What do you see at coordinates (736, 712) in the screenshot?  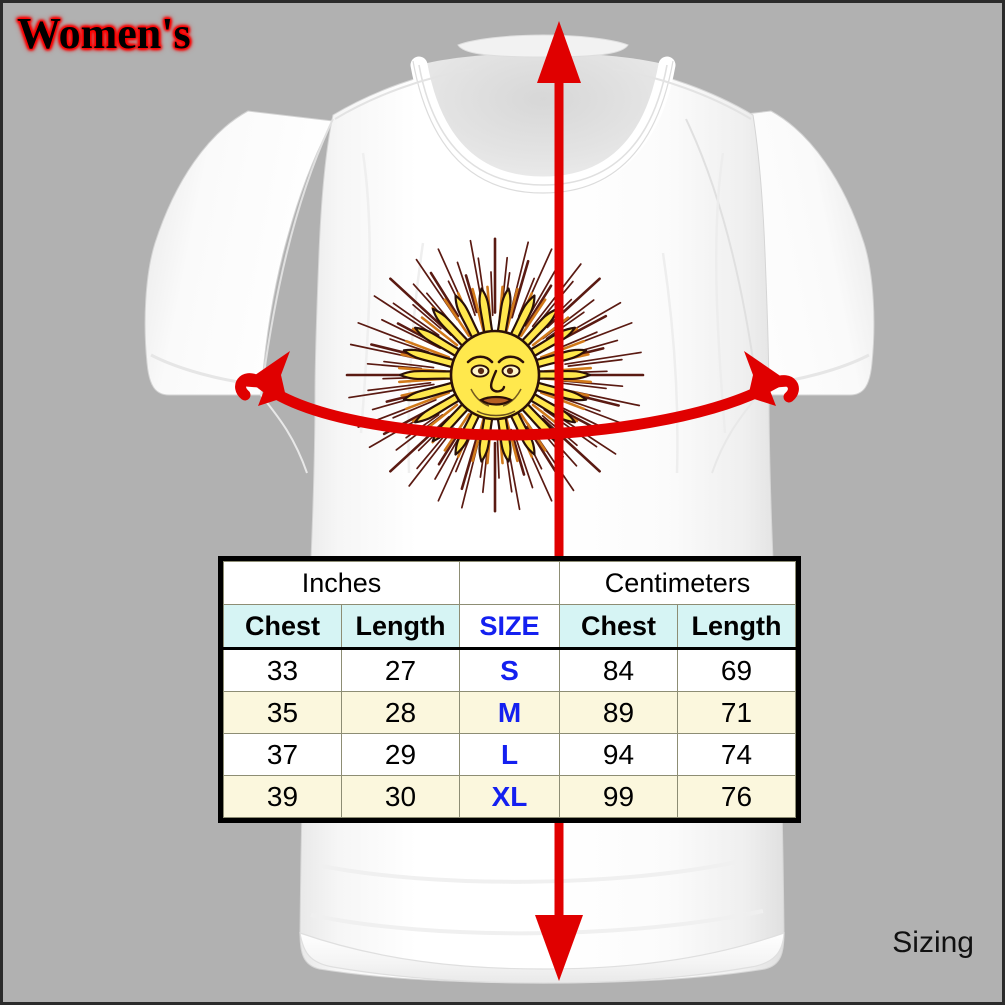 I see `cell-cm-length: 71` at bounding box center [736, 712].